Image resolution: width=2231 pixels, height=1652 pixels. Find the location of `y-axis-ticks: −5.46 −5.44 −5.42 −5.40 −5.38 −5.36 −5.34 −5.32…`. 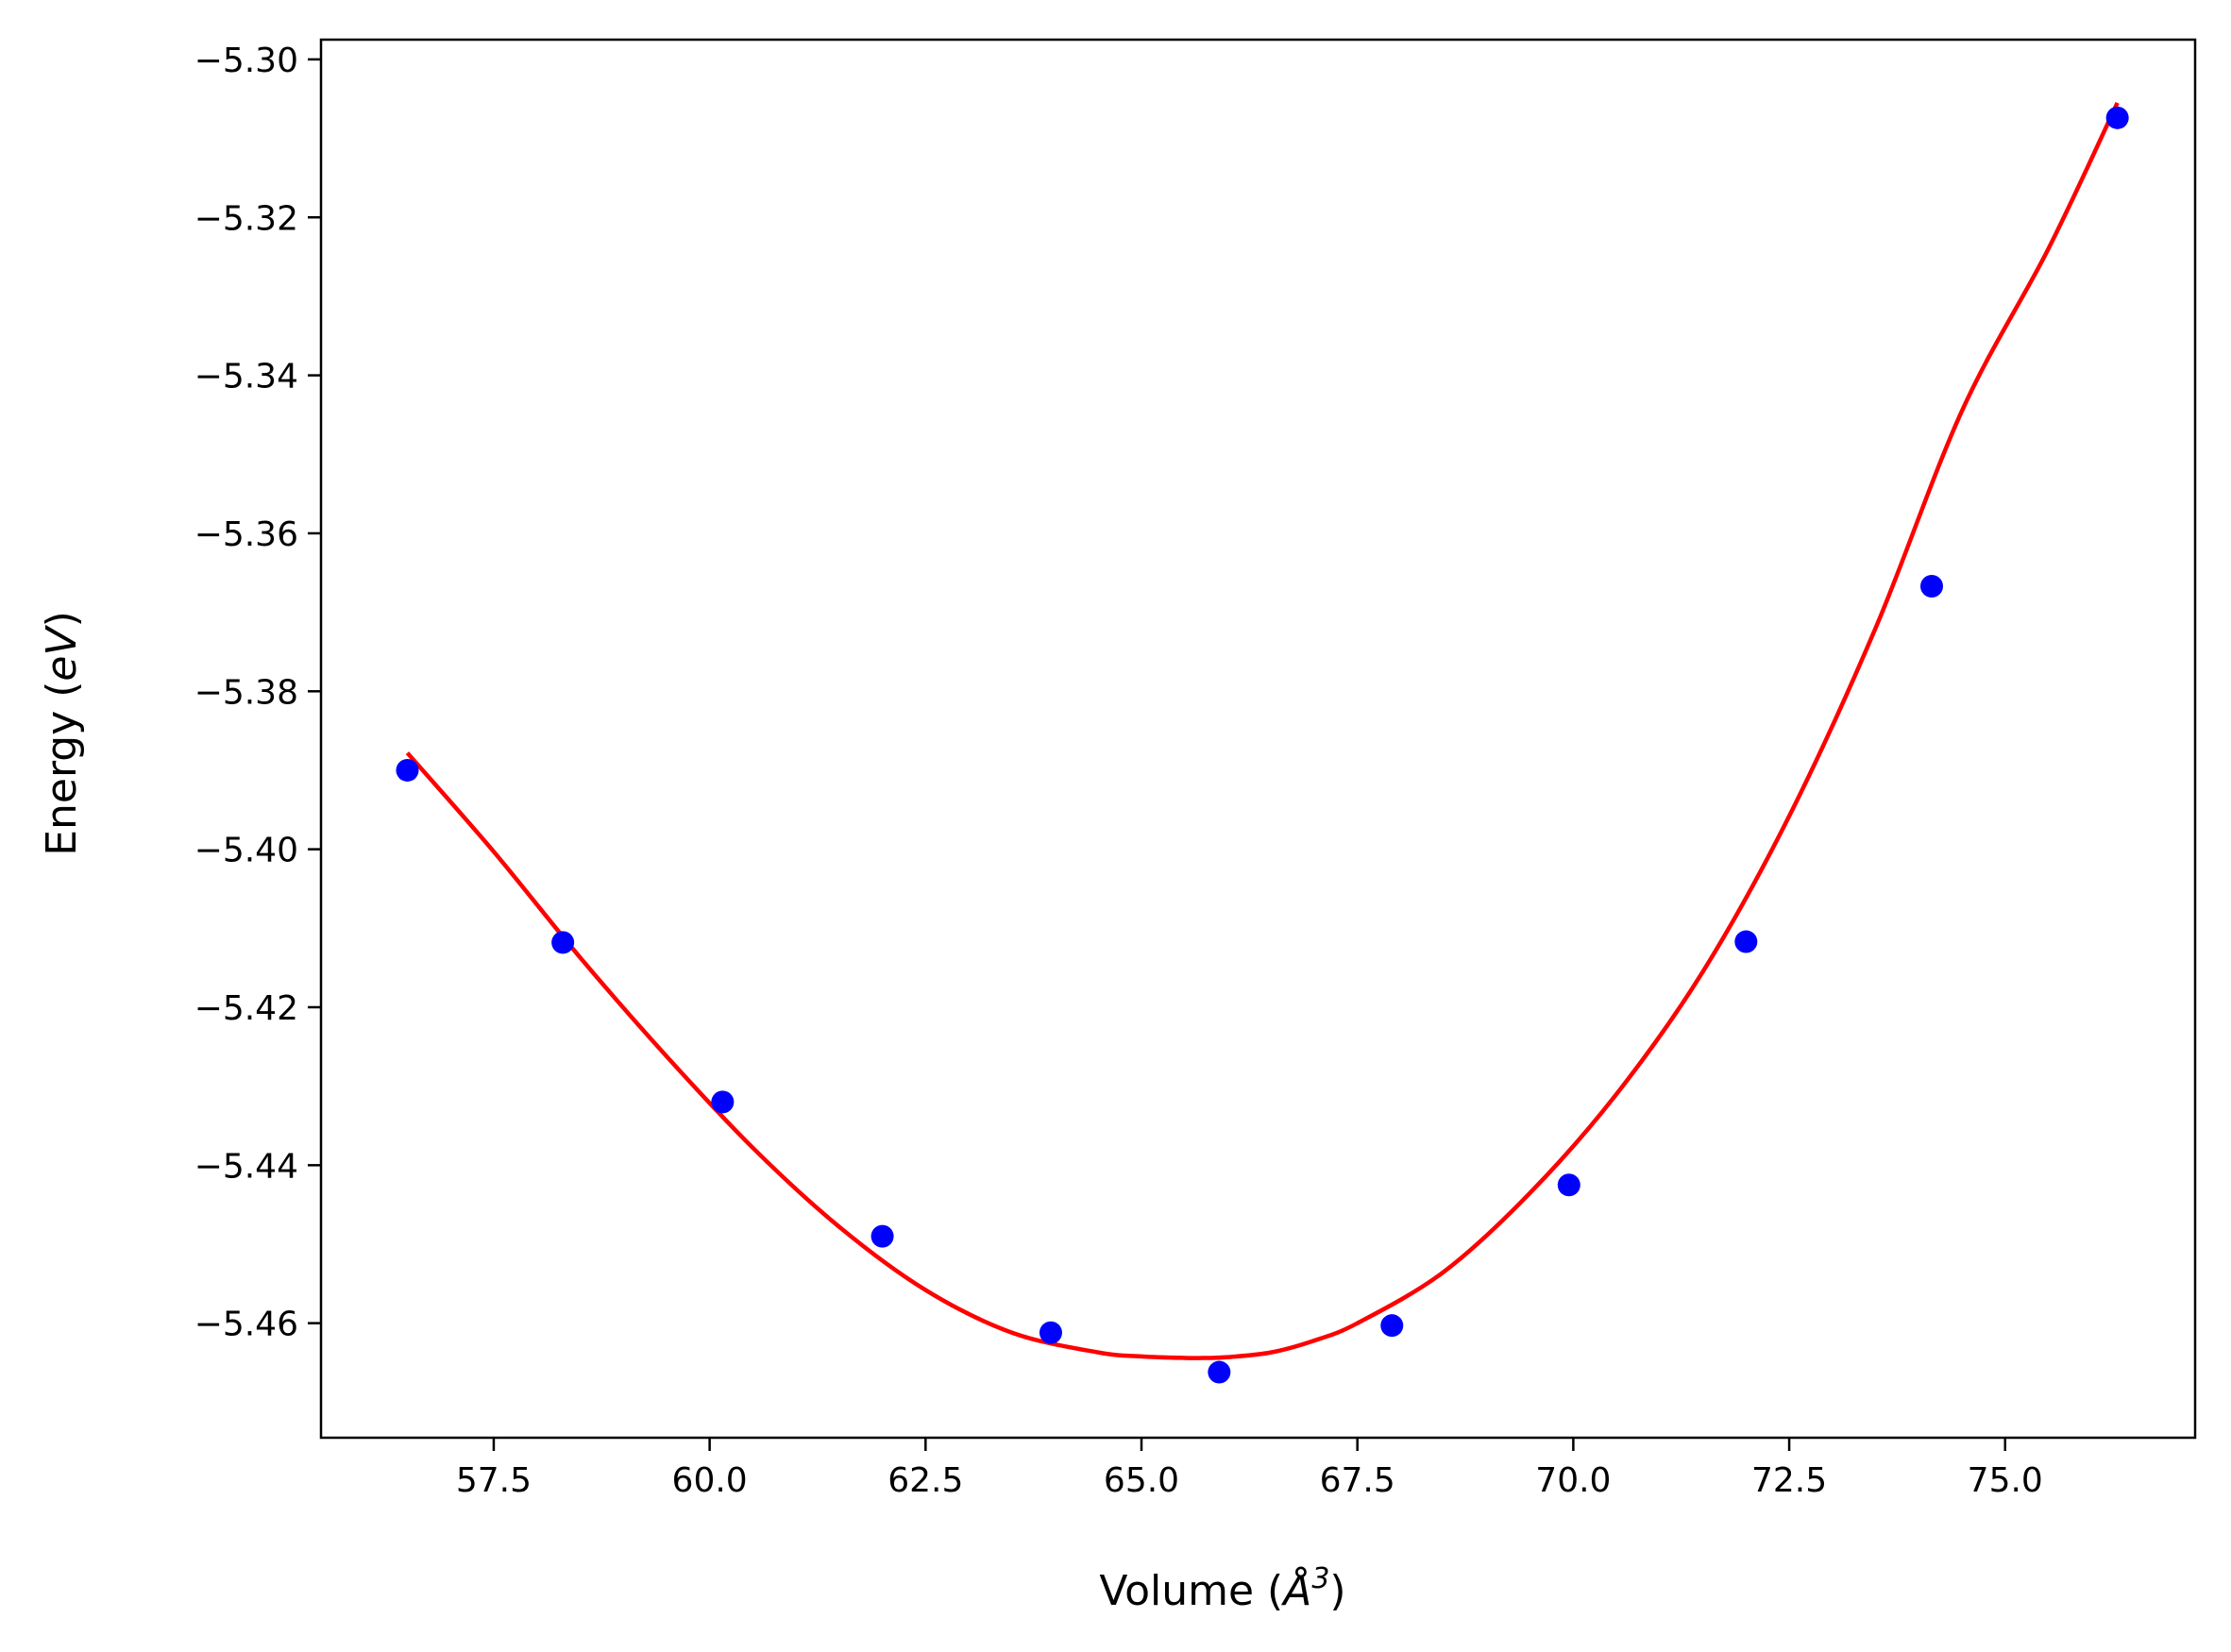

y-axis-ticks: −5.46 −5.44 −5.42 −5.40 −5.38 −5.36 −5.34 −5.32… is located at coordinates (257, 693).